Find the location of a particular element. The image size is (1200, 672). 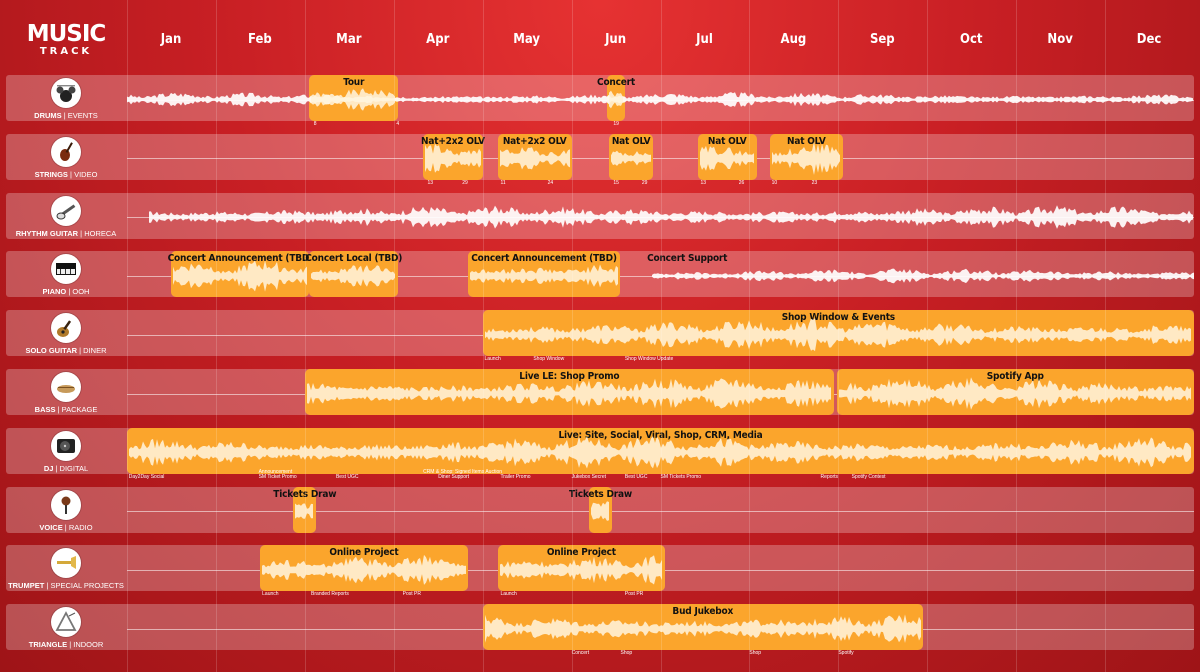

timeline-marker: SM Tickets Promo is located at coordinates (681, 476).